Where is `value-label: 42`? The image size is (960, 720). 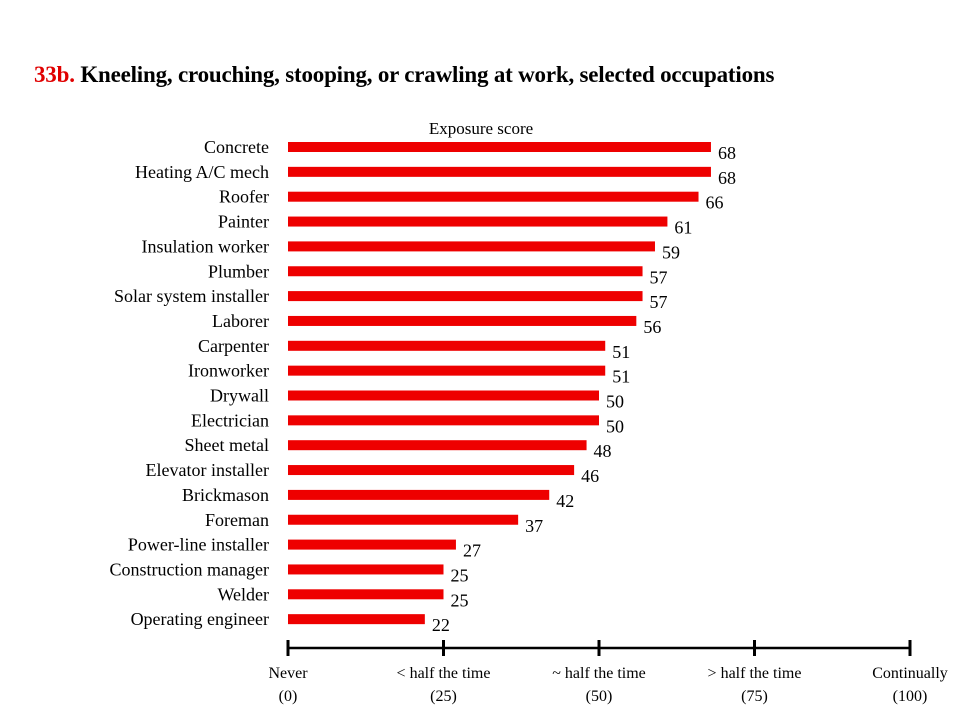 value-label: 42 is located at coordinates (565, 501).